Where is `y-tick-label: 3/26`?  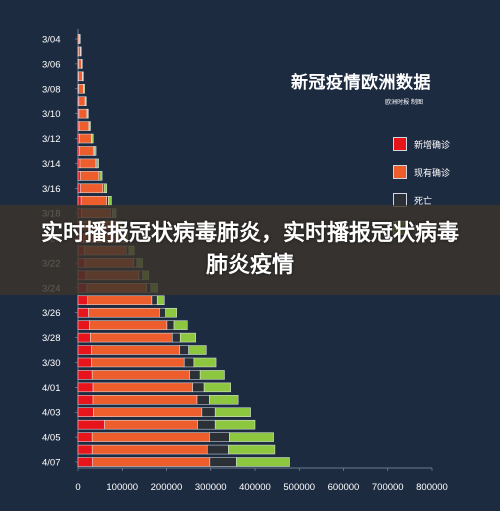 y-tick-label: 3/26 is located at coordinates (51, 313).